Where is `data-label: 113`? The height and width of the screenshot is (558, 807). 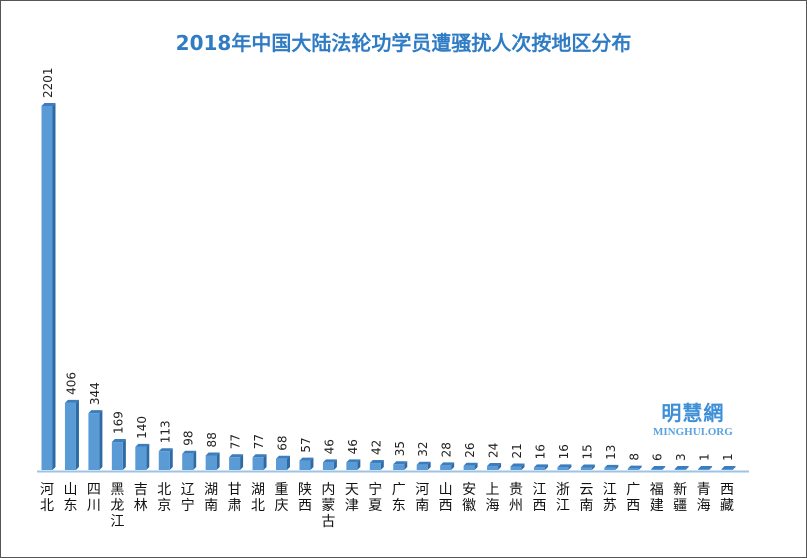
data-label: 113 is located at coordinates (165, 431).